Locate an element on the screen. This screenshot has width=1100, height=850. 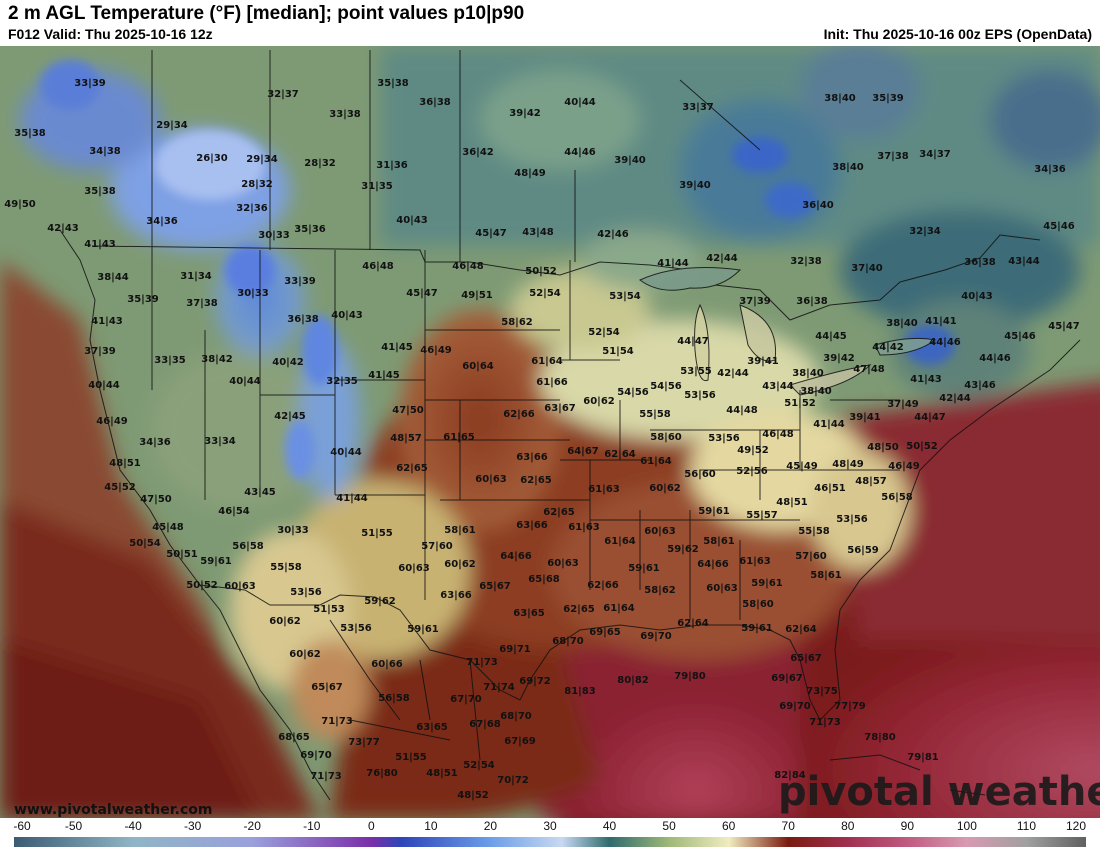
point-value: 69|72 is located at coordinates (535, 681).